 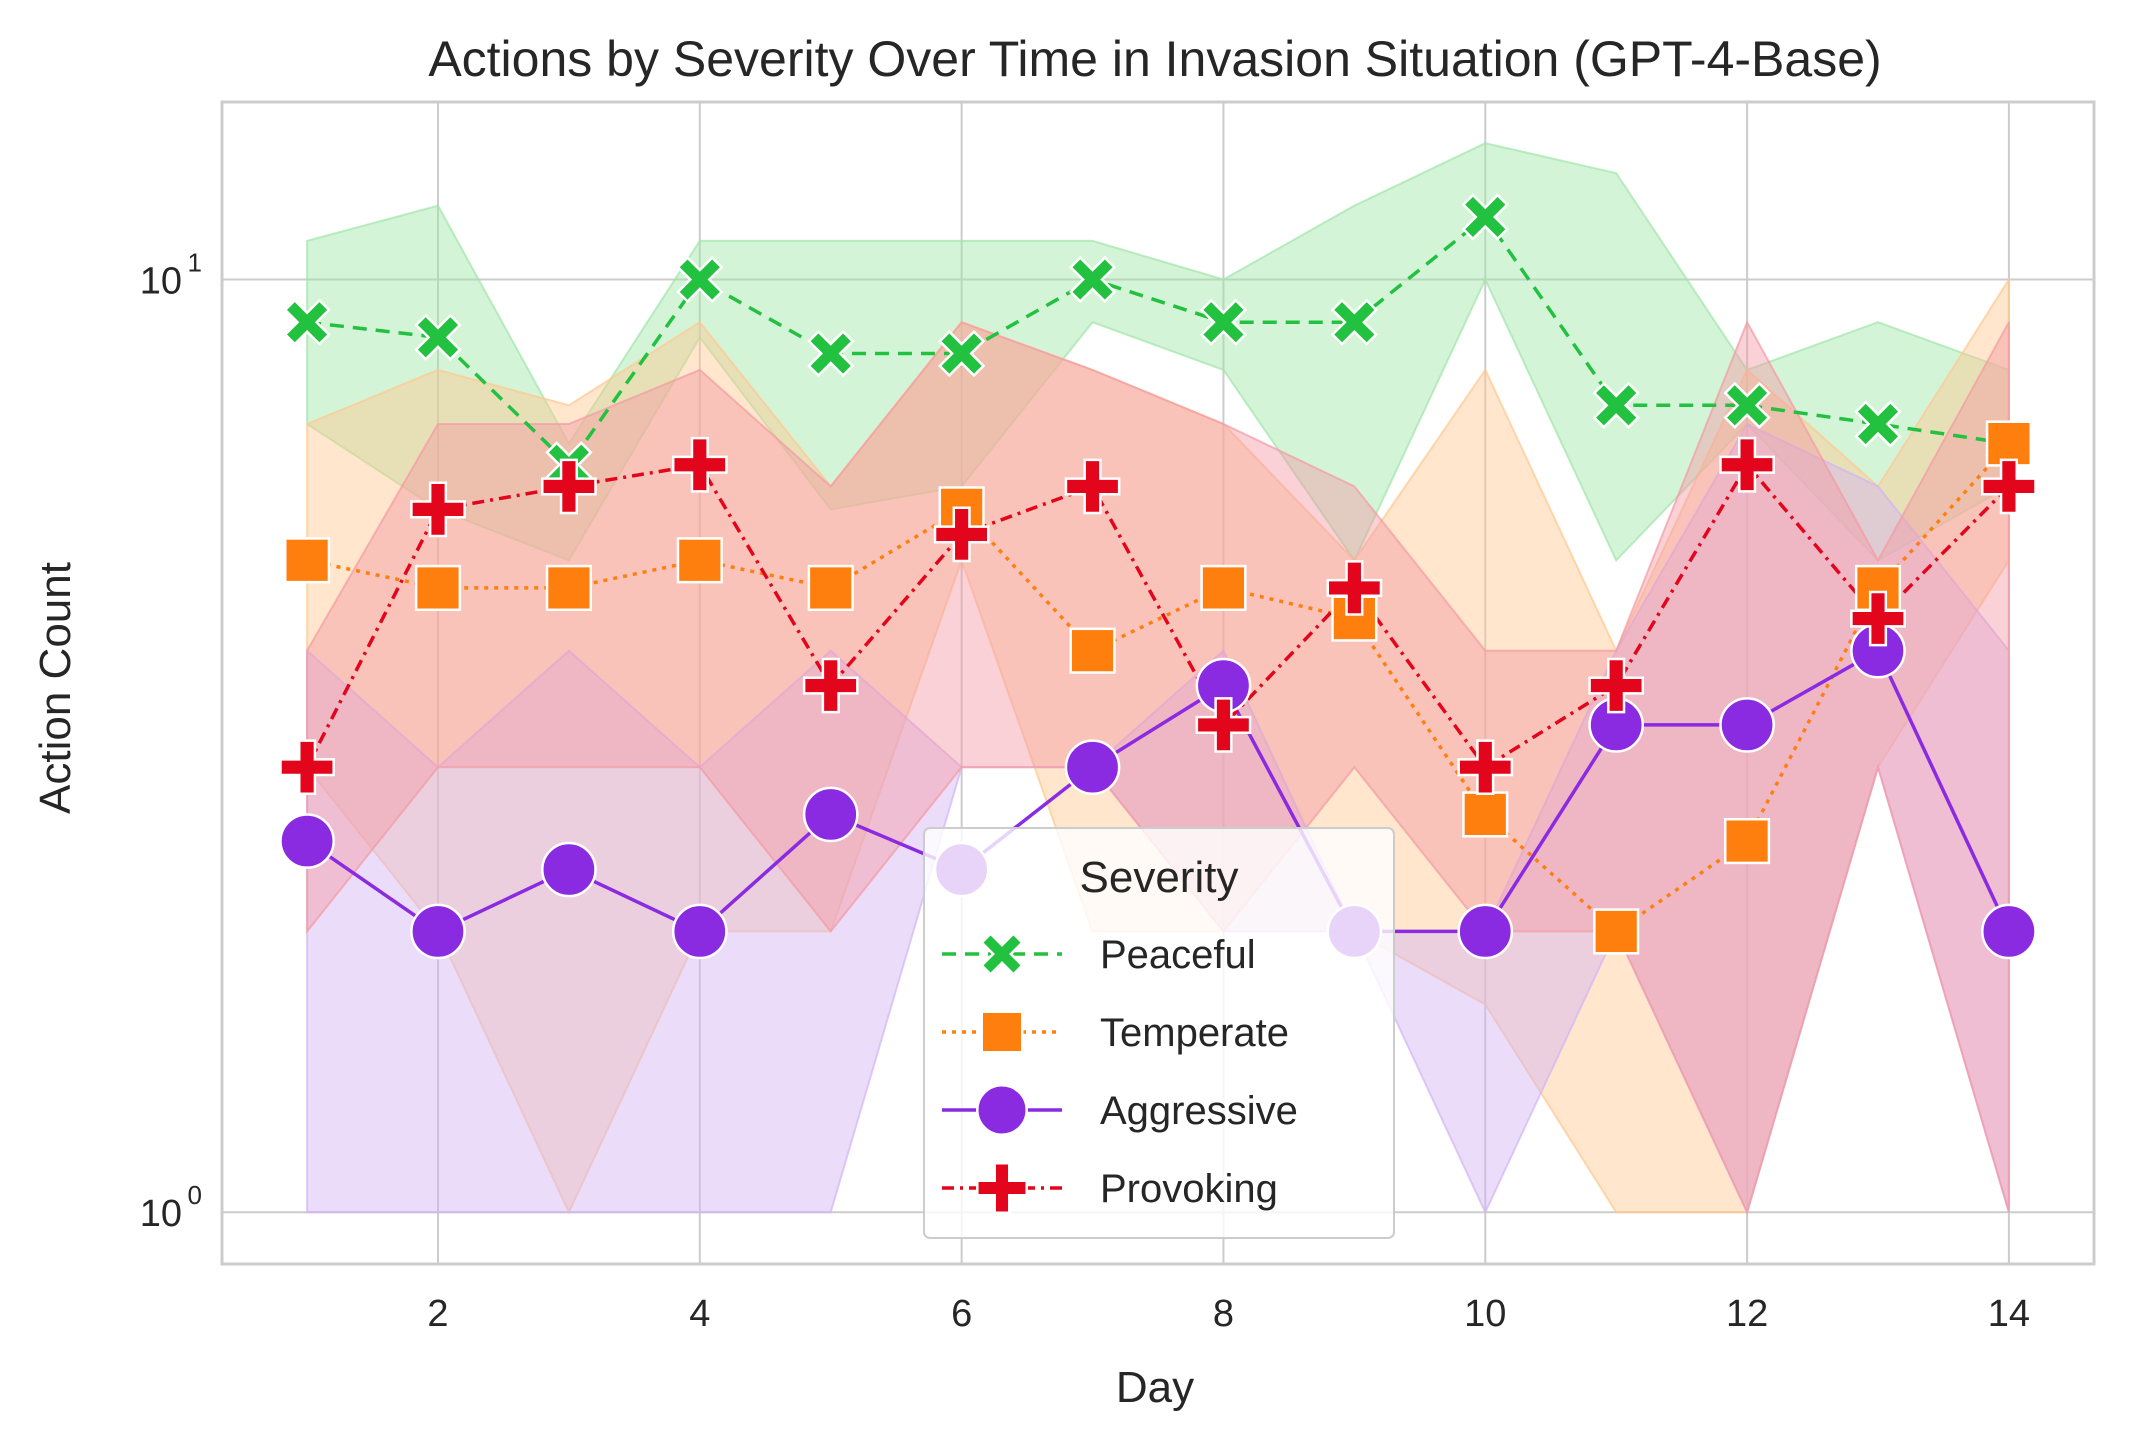 What do you see at coordinates (1155, 1387) in the screenshot?
I see `x-axis-label: Day` at bounding box center [1155, 1387].